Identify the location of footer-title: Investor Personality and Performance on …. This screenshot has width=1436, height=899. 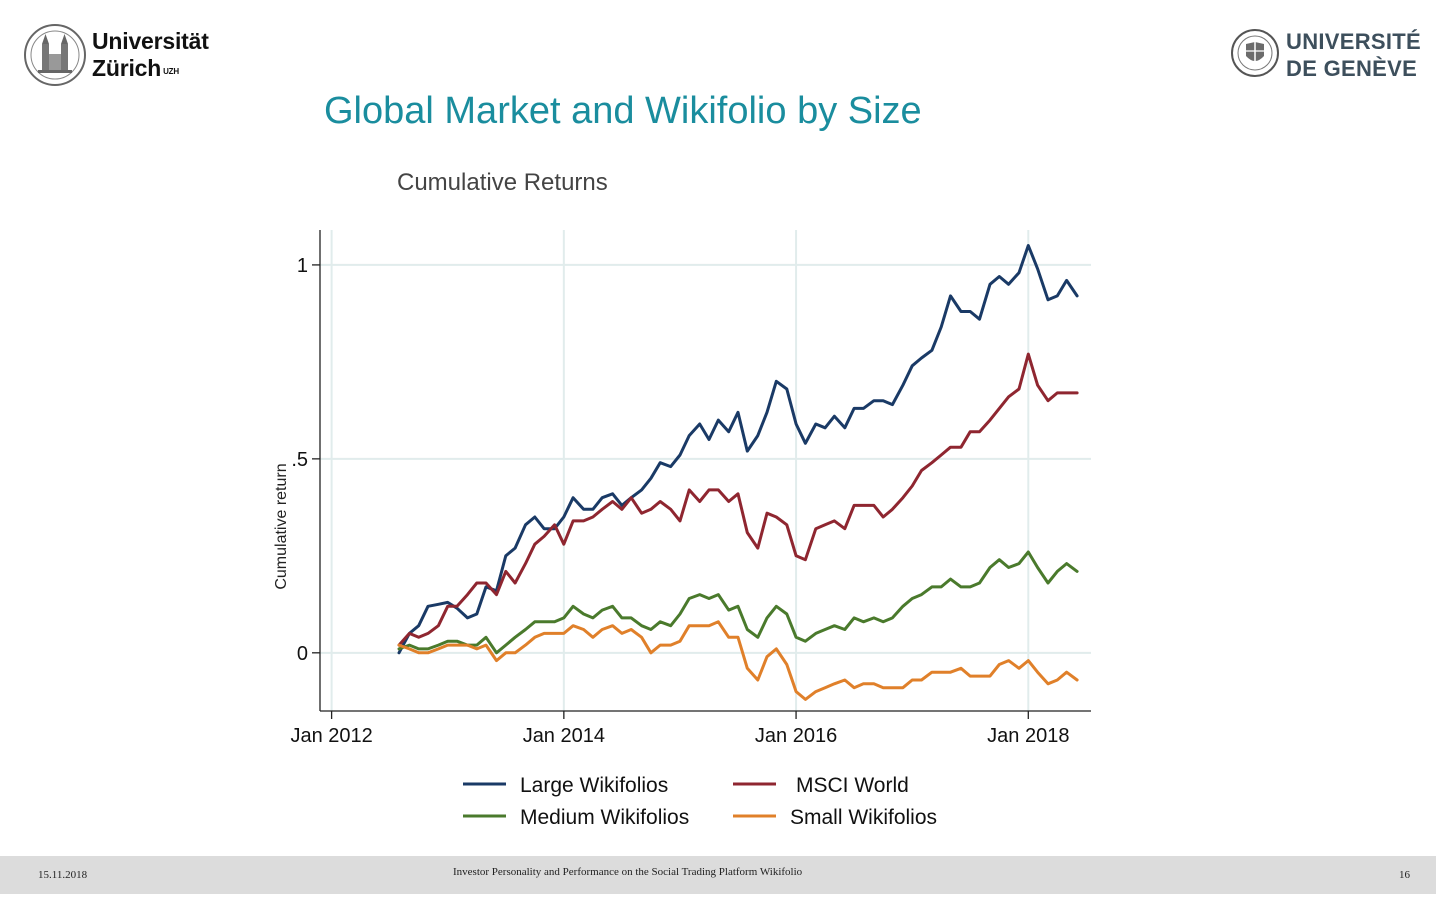
(628, 872).